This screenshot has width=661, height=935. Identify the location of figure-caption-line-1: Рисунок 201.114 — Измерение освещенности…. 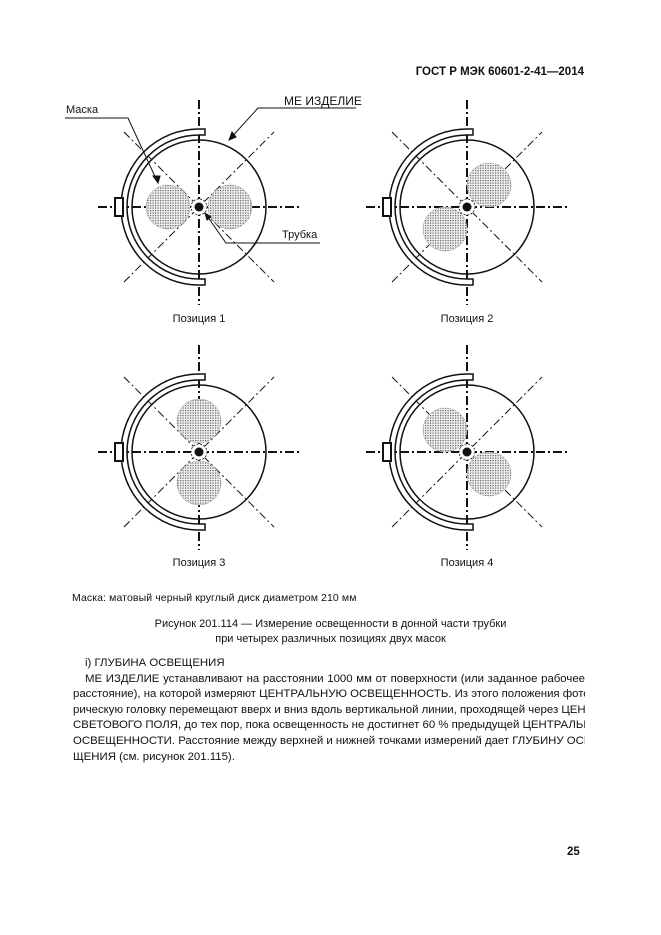
(330, 624).